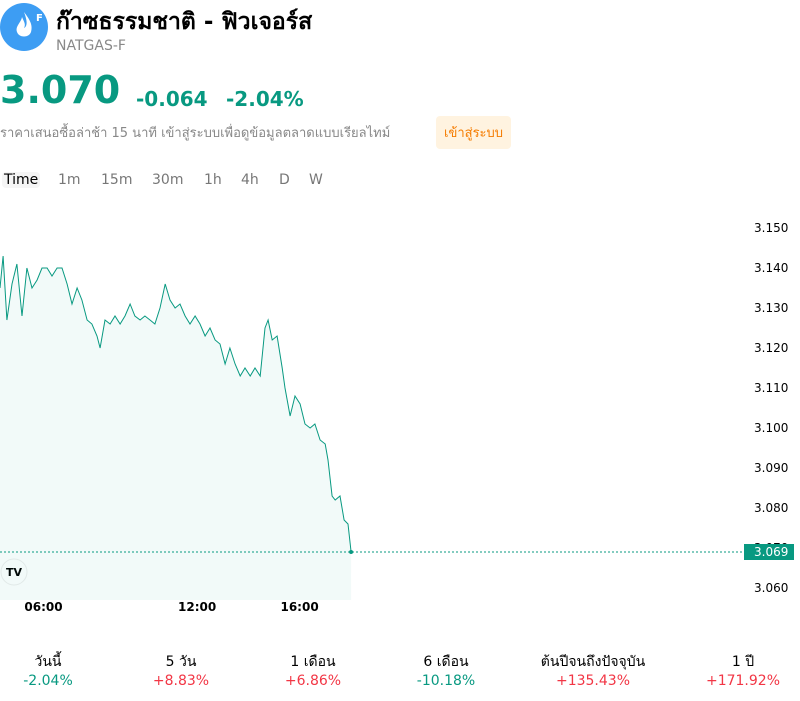 This screenshot has width=800, height=701. What do you see at coordinates (771, 388) in the screenshot?
I see `y-tick-label: 3.110` at bounding box center [771, 388].